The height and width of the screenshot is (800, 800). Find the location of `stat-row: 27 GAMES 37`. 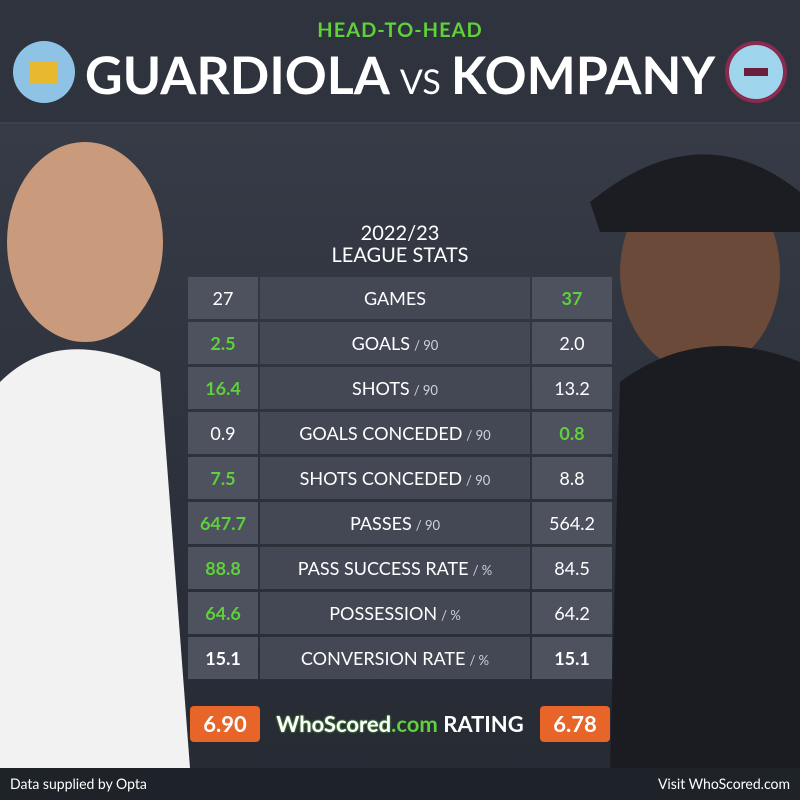

stat-row: 27 GAMES 37 is located at coordinates (400, 298).